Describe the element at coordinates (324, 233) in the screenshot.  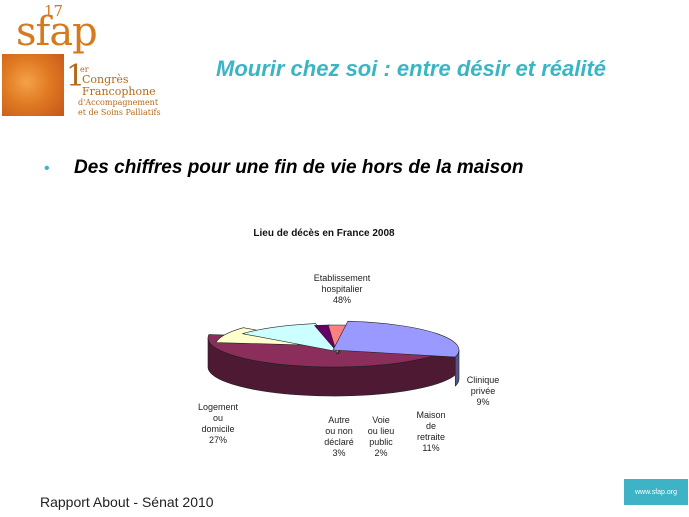
I see `chart-title: Lieu de décès en France 2008` at that location.